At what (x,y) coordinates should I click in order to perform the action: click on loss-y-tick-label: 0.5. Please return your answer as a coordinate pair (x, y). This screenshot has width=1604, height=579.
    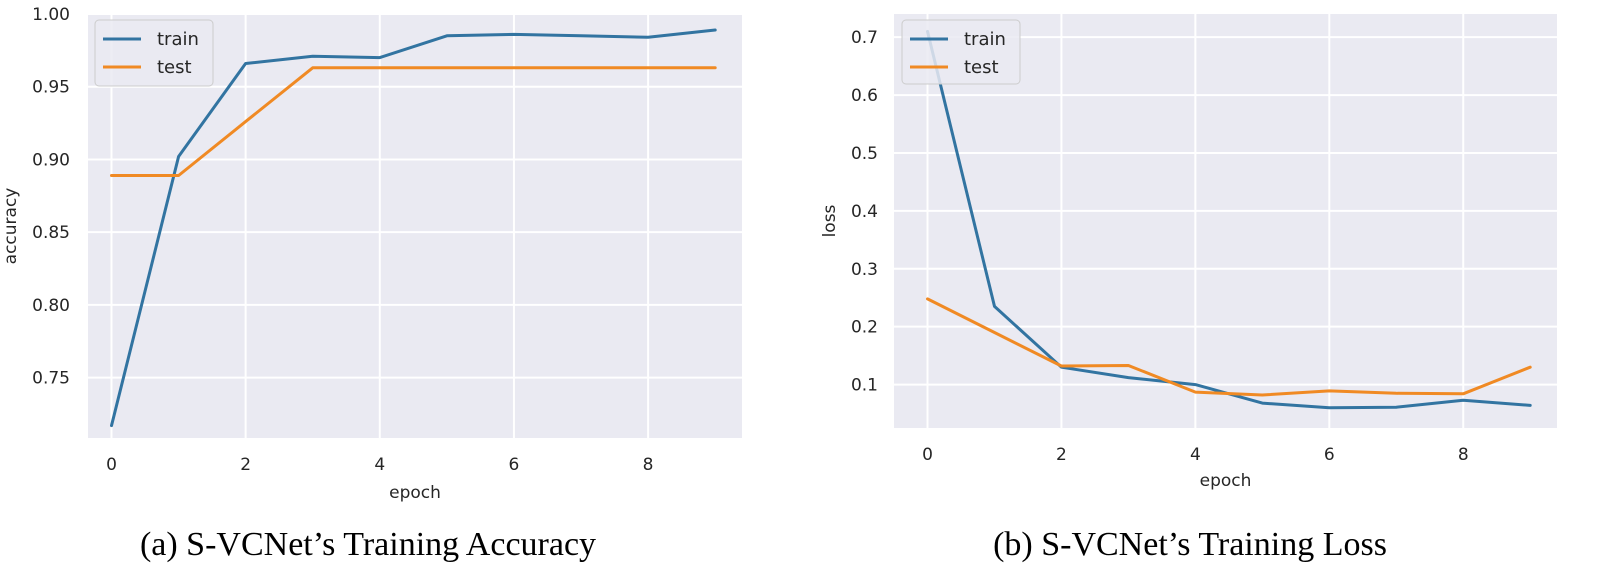
    Looking at the image, I should click on (864, 154).